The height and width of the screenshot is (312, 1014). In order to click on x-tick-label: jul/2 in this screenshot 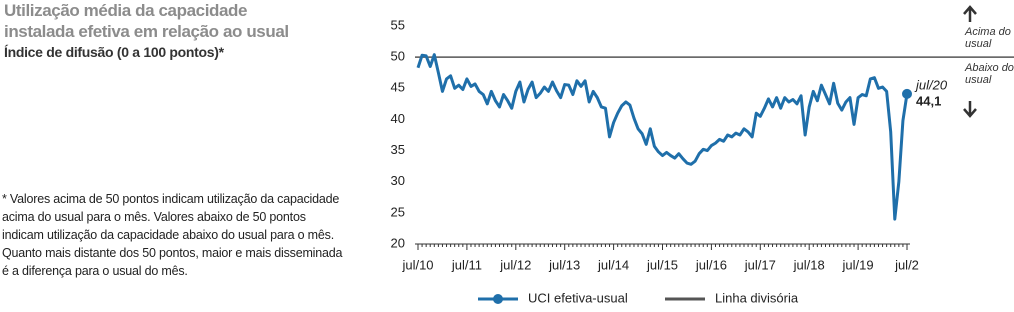, I will do `click(906, 264)`.